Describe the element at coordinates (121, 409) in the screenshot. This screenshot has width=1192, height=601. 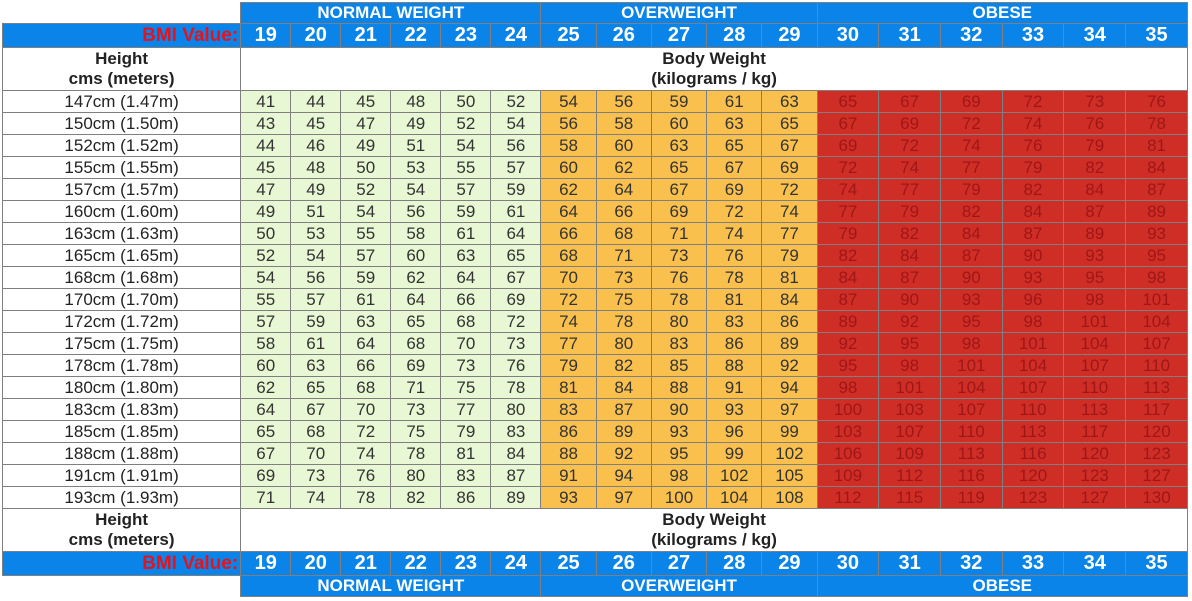
I see `height-cell: 183cm (1.83m)` at that location.